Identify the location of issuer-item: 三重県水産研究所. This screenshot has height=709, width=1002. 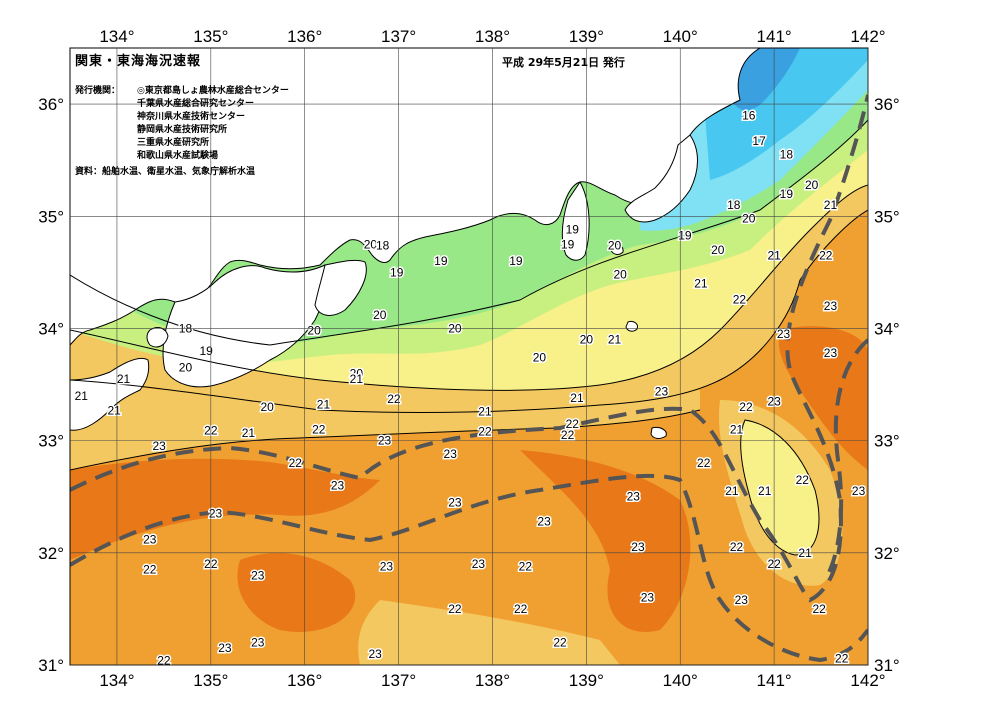
(173, 143).